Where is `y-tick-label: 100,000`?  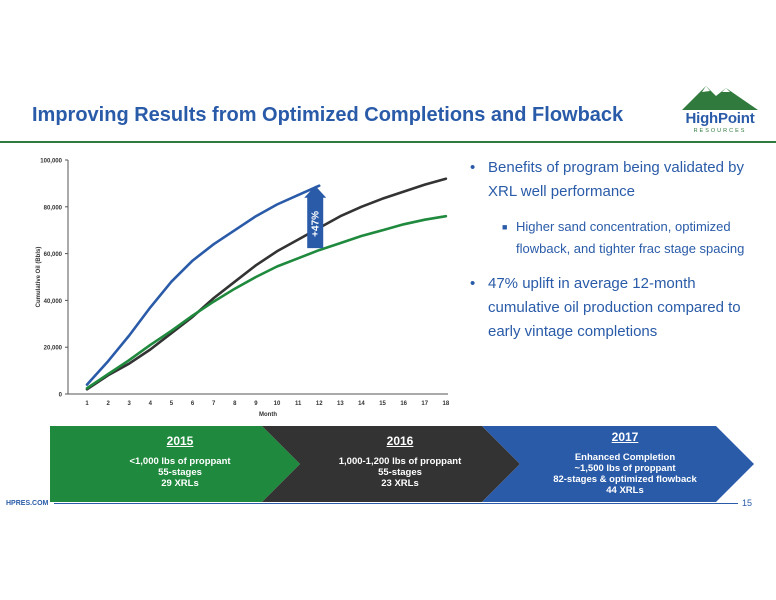
y-tick-label: 100,000 is located at coordinates (51, 162).